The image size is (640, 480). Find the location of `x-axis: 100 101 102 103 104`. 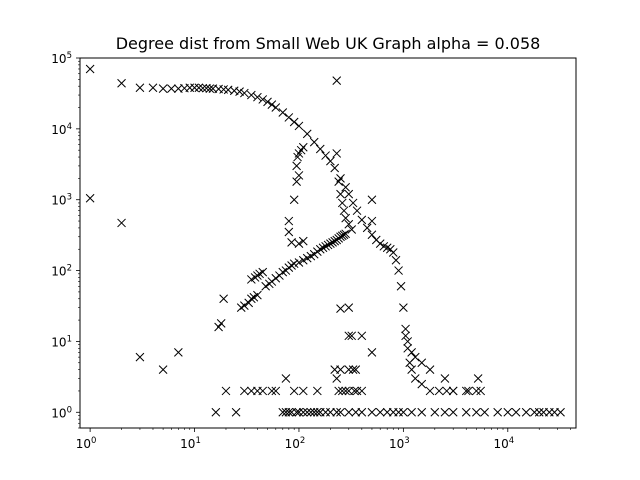

x-axis: 100 101 102 103 104 is located at coordinates (323, 439).